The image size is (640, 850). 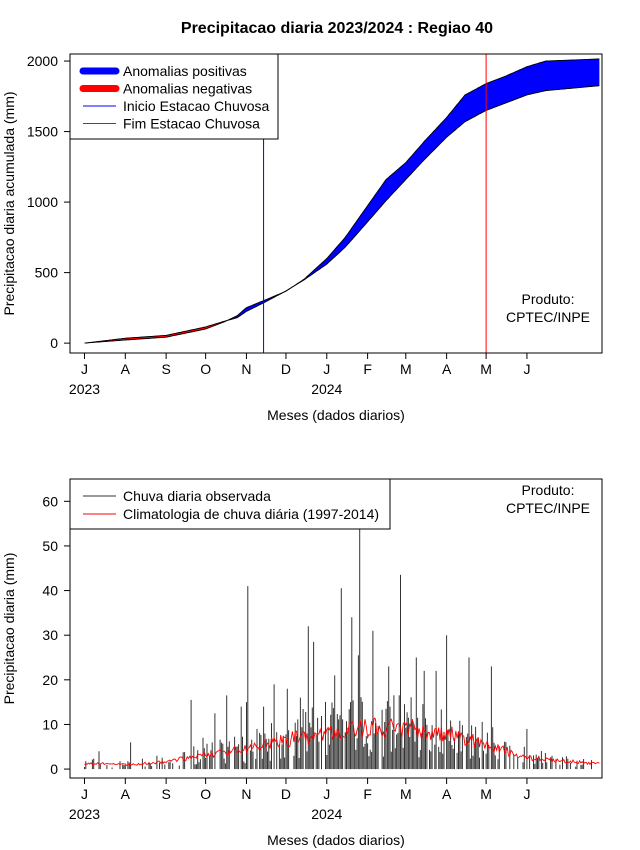 I want to click on y-tick-label: 1500, so click(x=42, y=132).